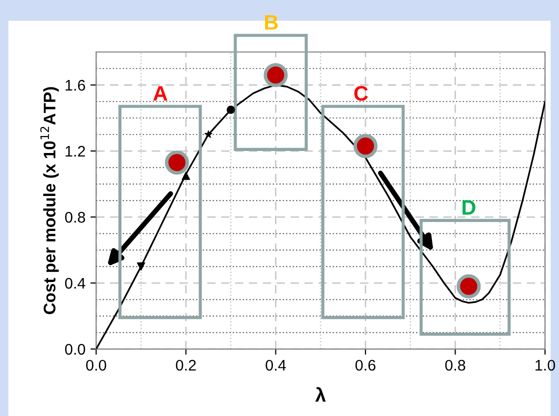 This screenshot has height=416, width=559. Describe the element at coordinates (320, 394) in the screenshot. I see `x-axis-title: λ` at that location.